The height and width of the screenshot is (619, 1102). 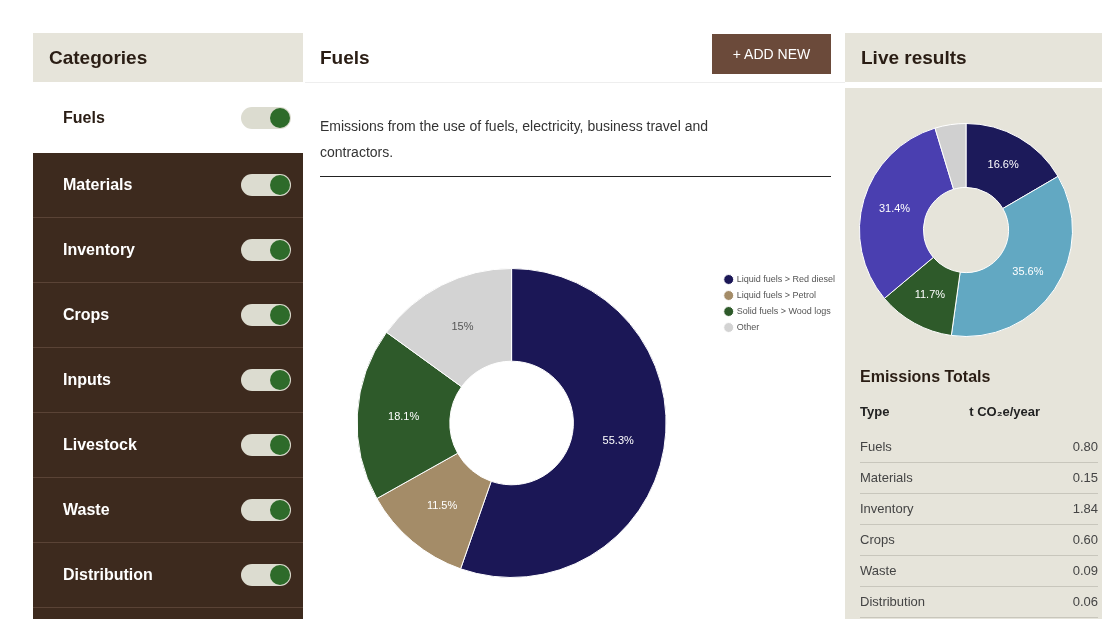 I want to click on data-label: 11.5%, so click(x=442, y=504).